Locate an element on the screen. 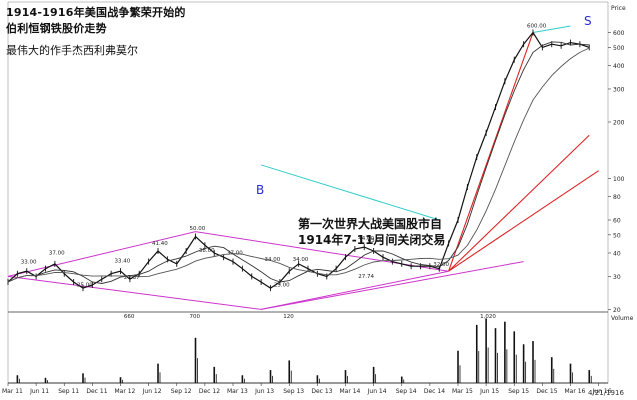  volume-label: 120 is located at coordinates (288, 317).